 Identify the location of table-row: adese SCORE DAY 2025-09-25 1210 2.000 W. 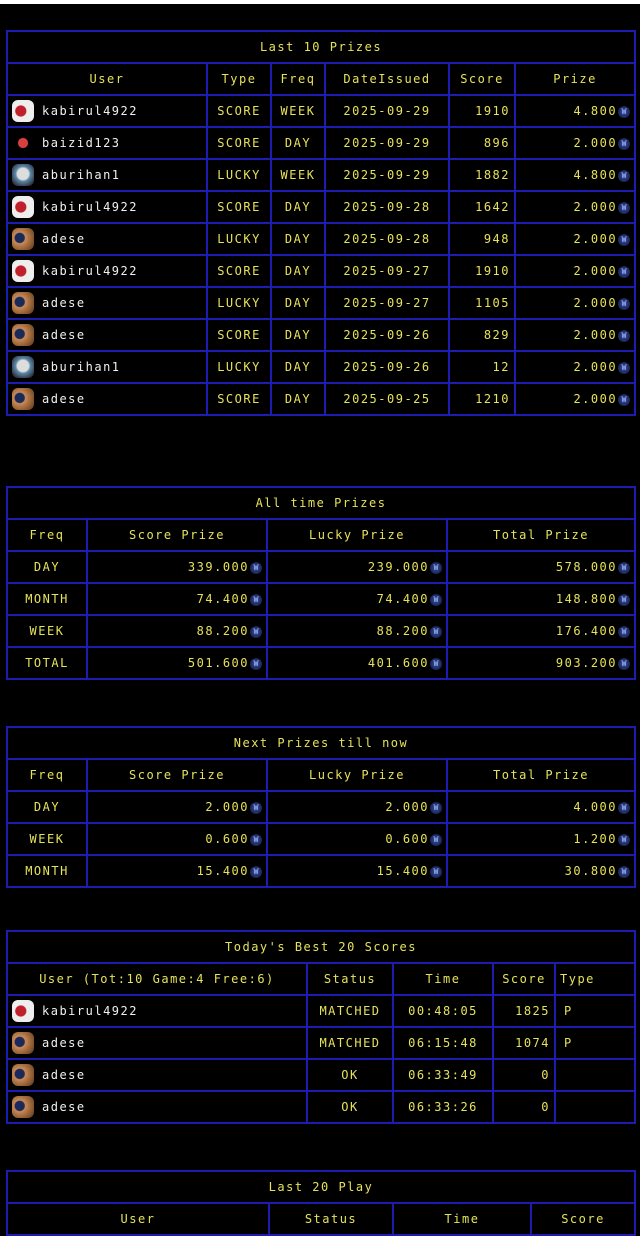
(321, 399).